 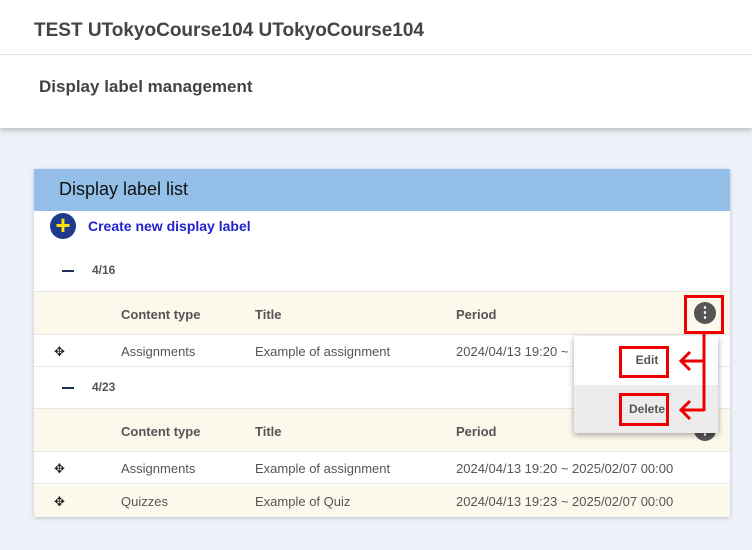 I want to click on group-label: 4/16, so click(x=104, y=270).